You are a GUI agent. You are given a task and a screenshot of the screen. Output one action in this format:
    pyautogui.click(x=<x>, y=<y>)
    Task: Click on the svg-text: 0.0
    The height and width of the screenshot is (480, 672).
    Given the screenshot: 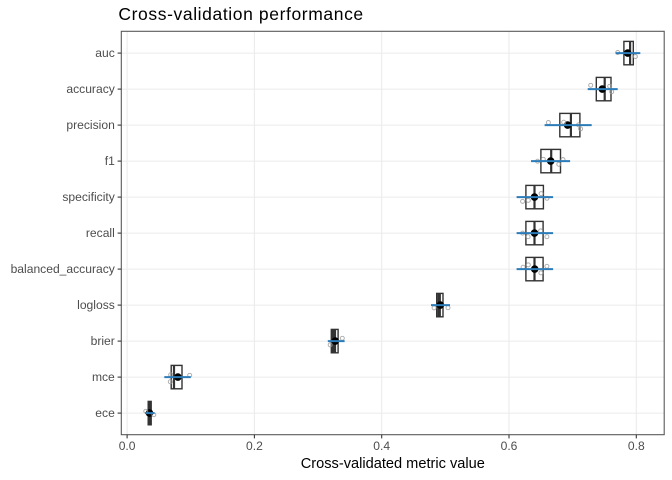 What is the action you would take?
    pyautogui.click(x=127, y=446)
    